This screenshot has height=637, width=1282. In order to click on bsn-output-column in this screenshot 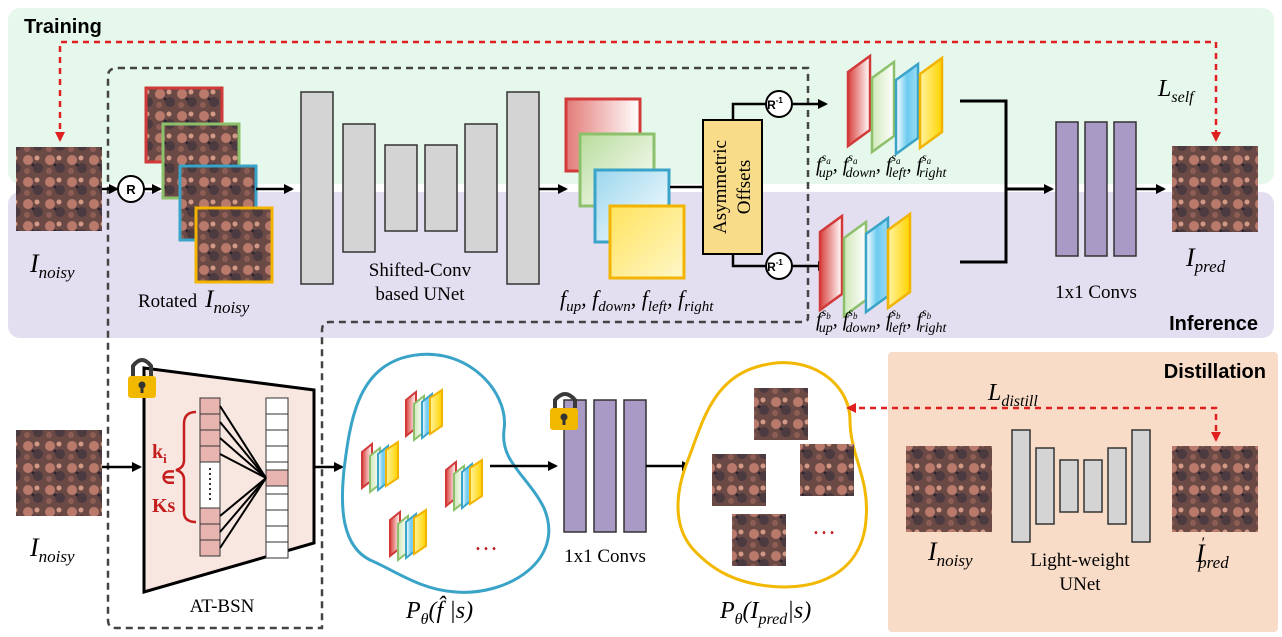, I will do `click(277, 478)`.